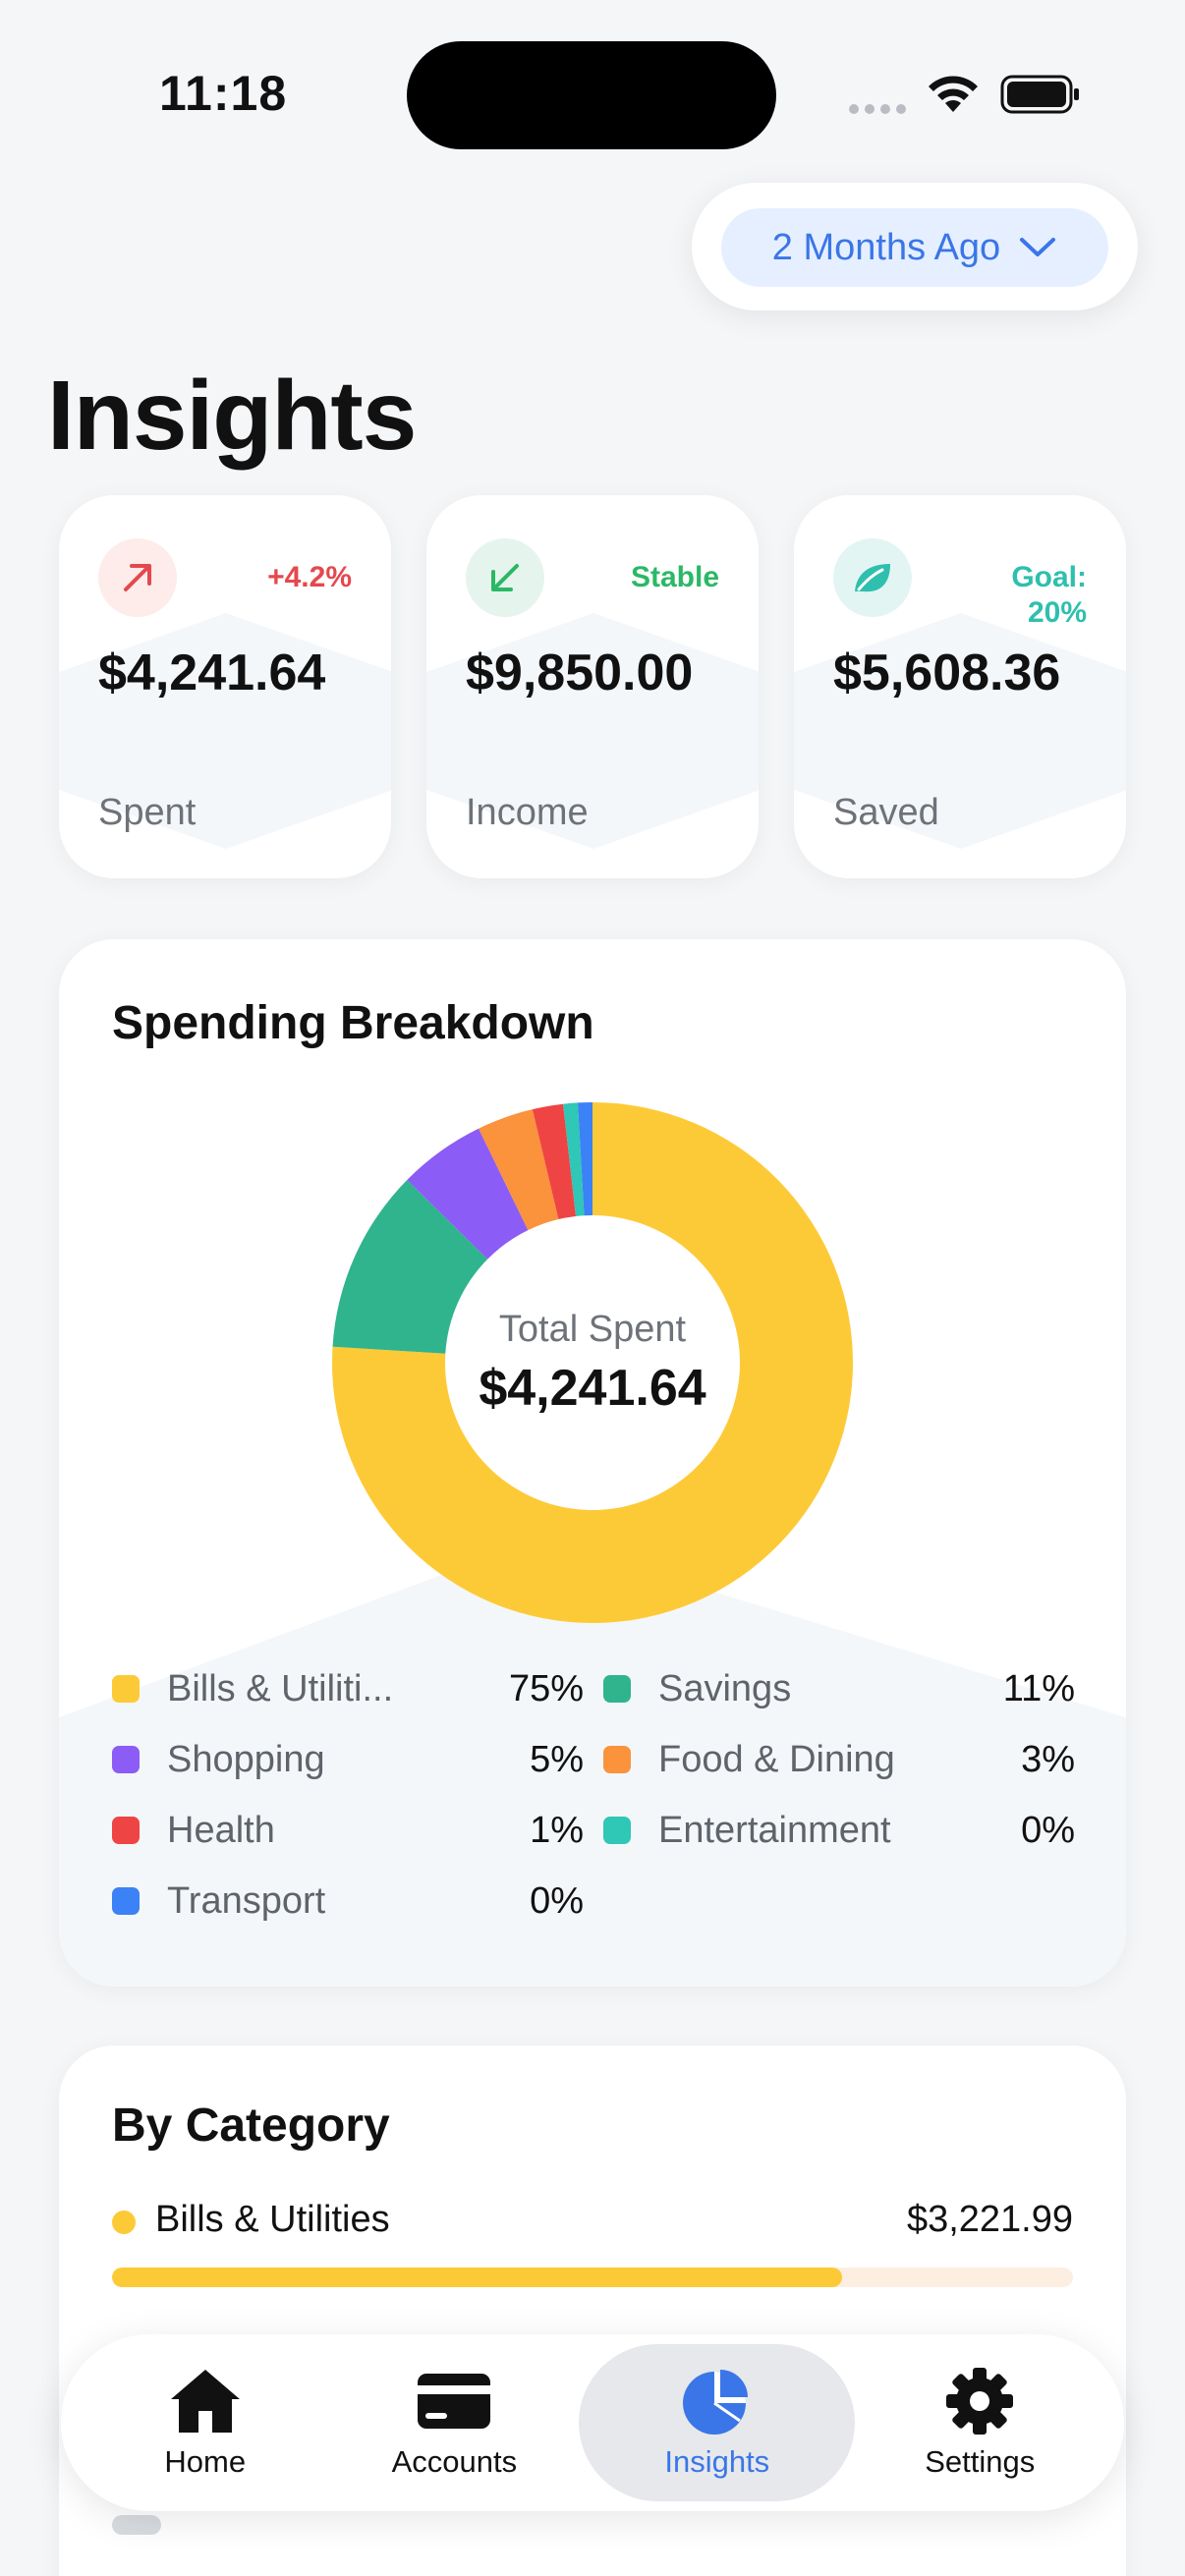 This screenshot has width=1185, height=2576. I want to click on income-amount: $9,850.00, so click(580, 672).